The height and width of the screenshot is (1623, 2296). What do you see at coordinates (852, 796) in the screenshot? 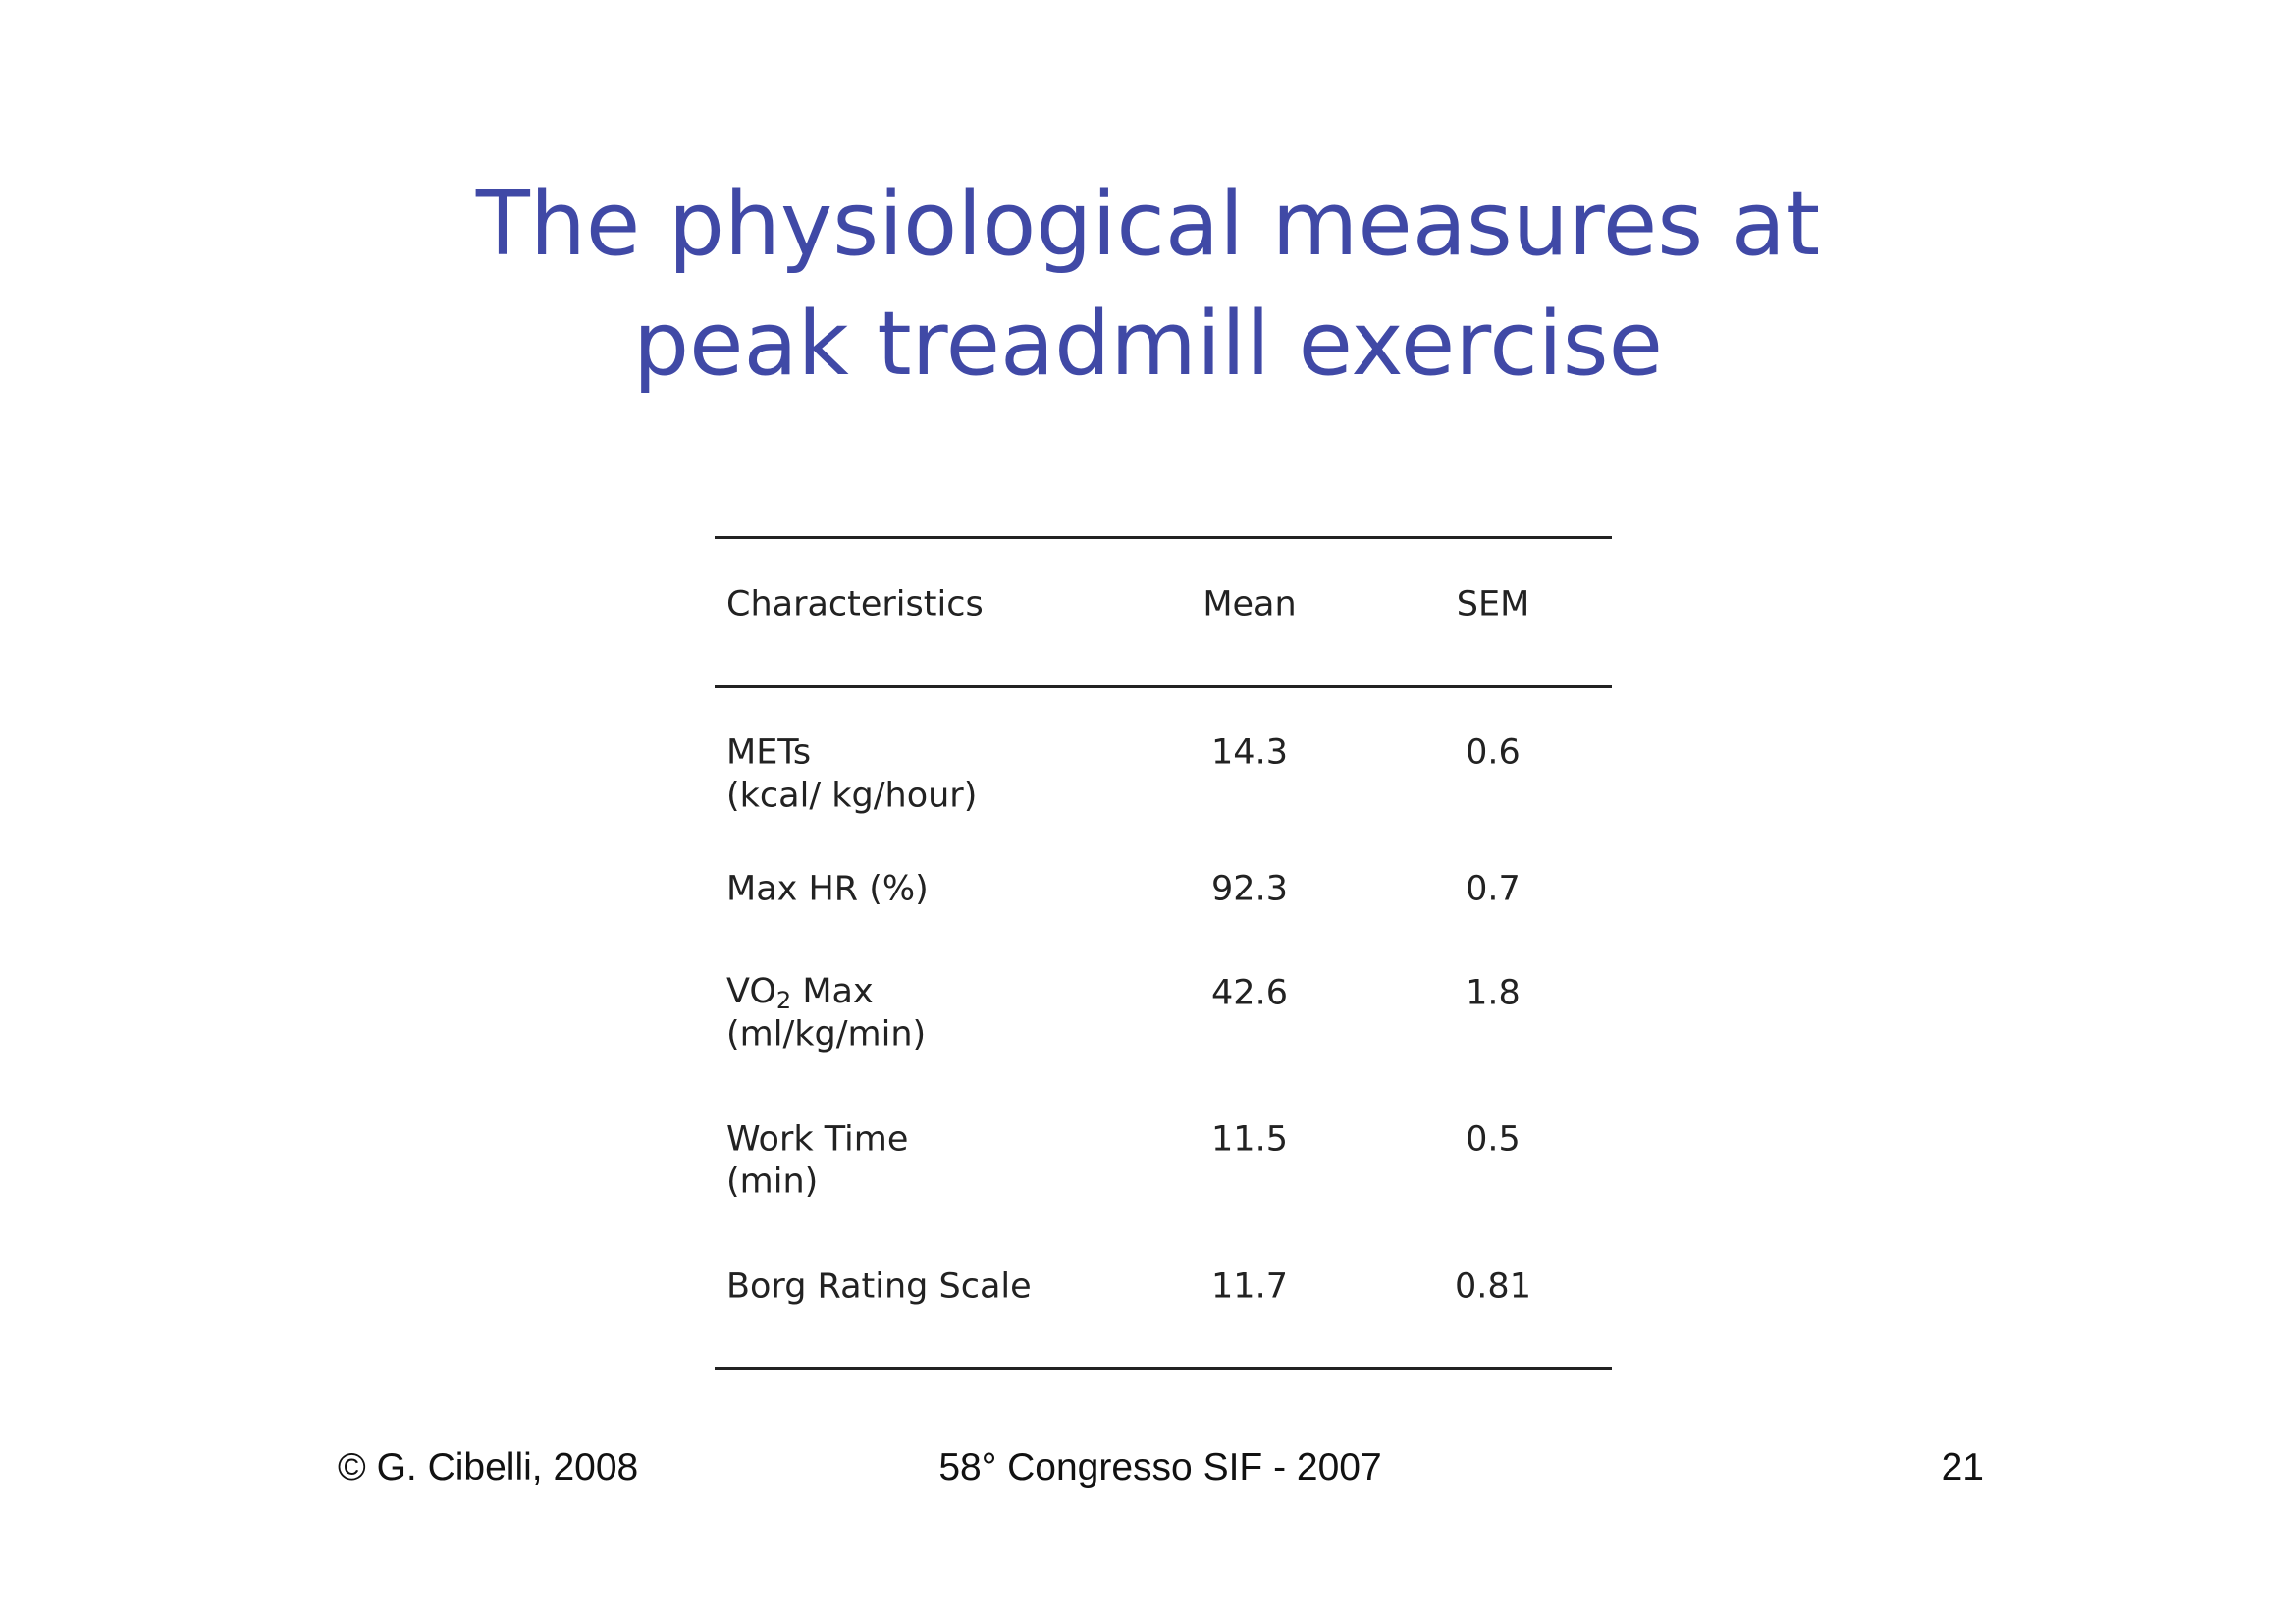
I see `row-unit: (kcal/ kg/hour)` at bounding box center [852, 796].